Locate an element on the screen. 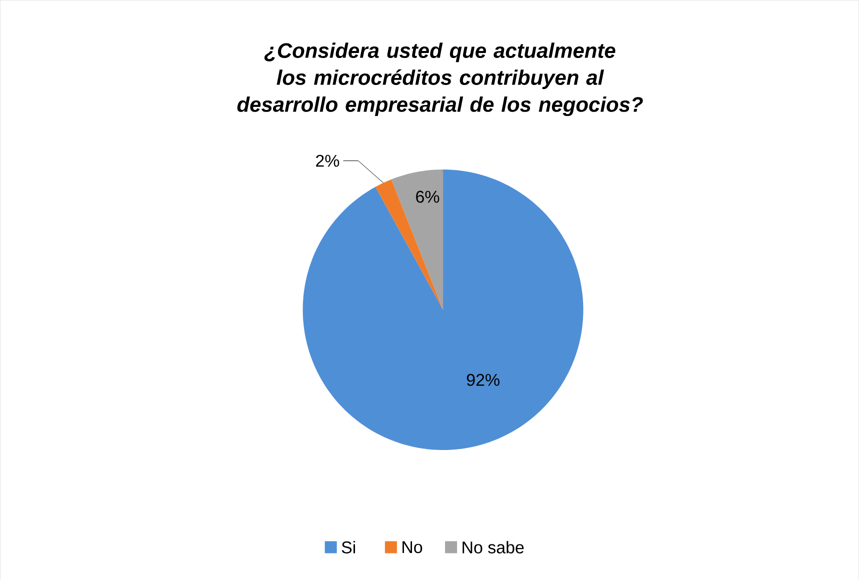 This screenshot has height=580, width=859. data-label: 92% is located at coordinates (483, 380).